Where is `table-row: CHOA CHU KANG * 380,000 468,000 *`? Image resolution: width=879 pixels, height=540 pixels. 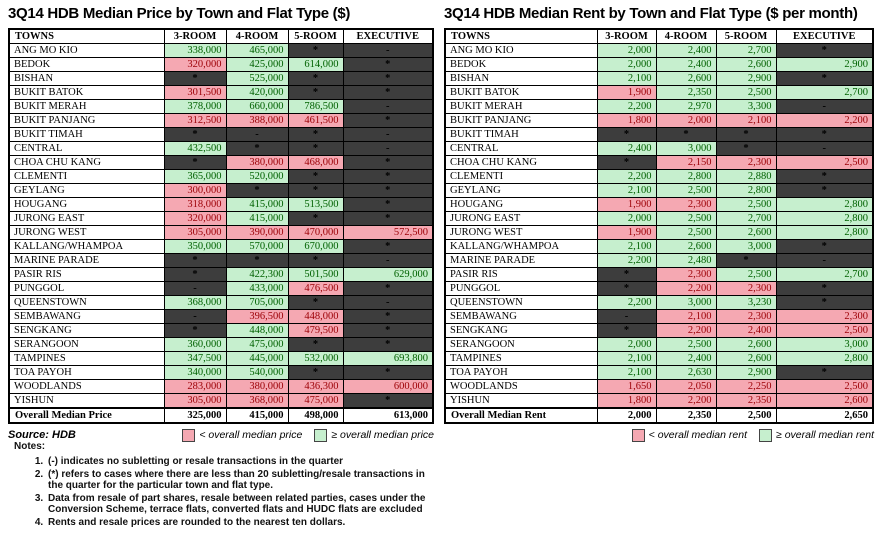 table-row: CHOA CHU KANG * 380,000 468,000 * is located at coordinates (221, 162).